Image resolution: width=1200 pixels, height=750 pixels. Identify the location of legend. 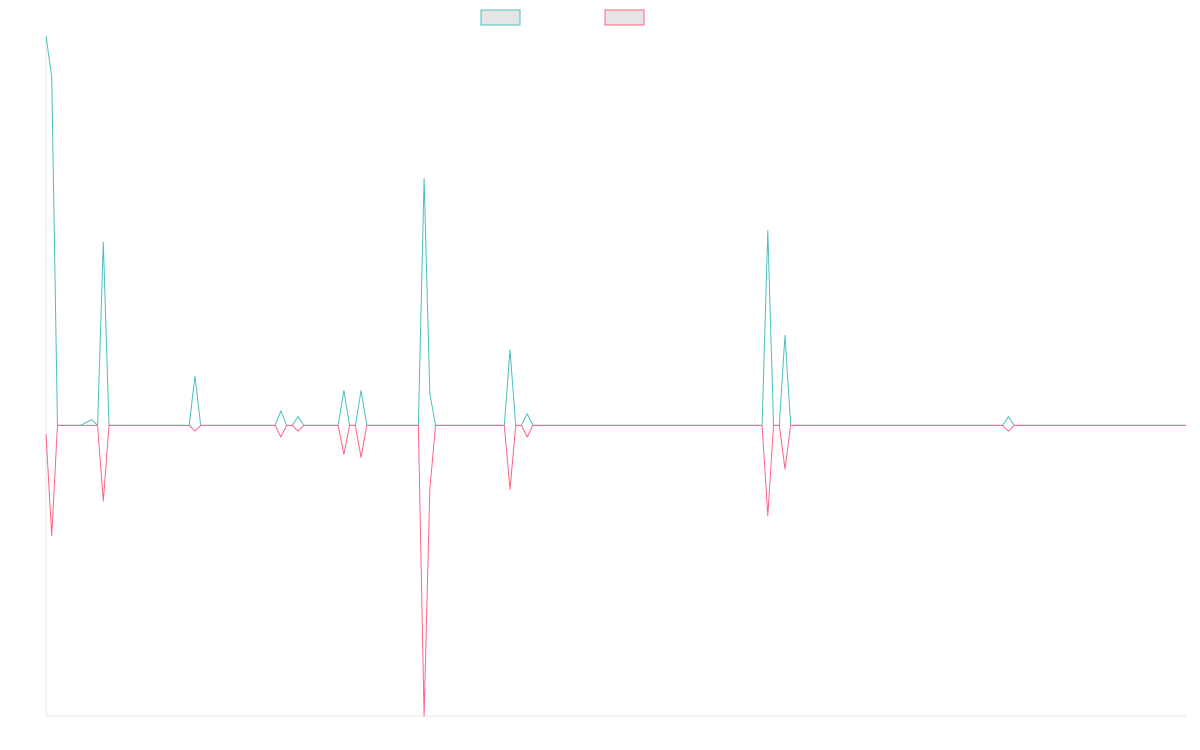
(562, 17).